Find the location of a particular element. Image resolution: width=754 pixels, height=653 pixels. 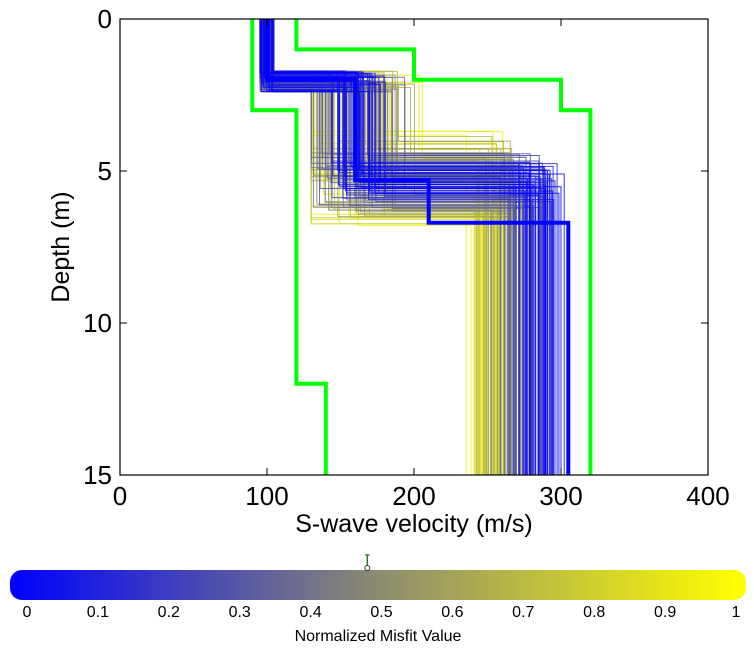

colorbar-ticks: 0 0.1 0.2 0.3 0.4 0.5 0.6 0.7 0.8 0.9 1 is located at coordinates (382, 612).